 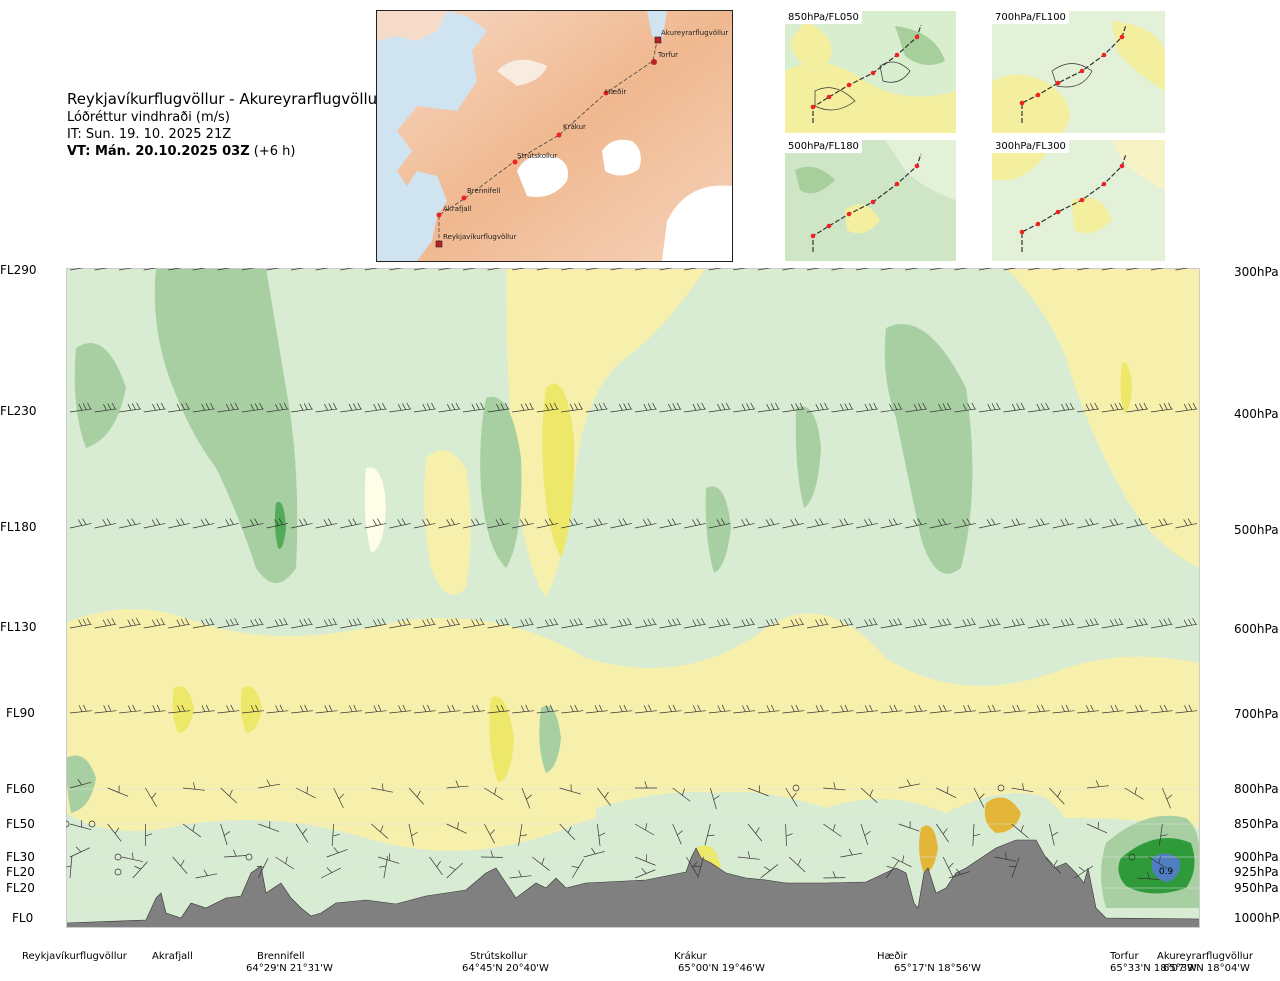 What do you see at coordinates (20, 888) in the screenshot?
I see `fl-label-20b: FL20` at bounding box center [20, 888].